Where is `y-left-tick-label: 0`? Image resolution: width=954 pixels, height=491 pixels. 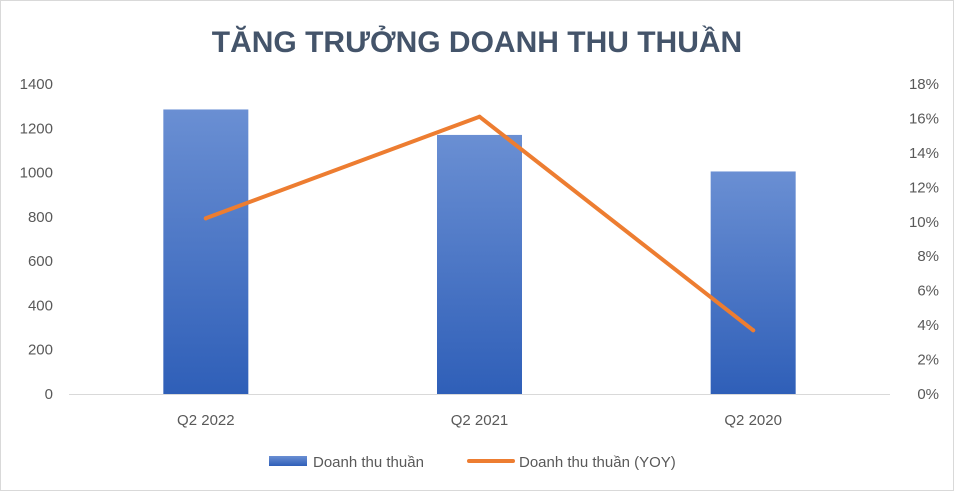
y-left-tick-label: 0 is located at coordinates (49, 394).